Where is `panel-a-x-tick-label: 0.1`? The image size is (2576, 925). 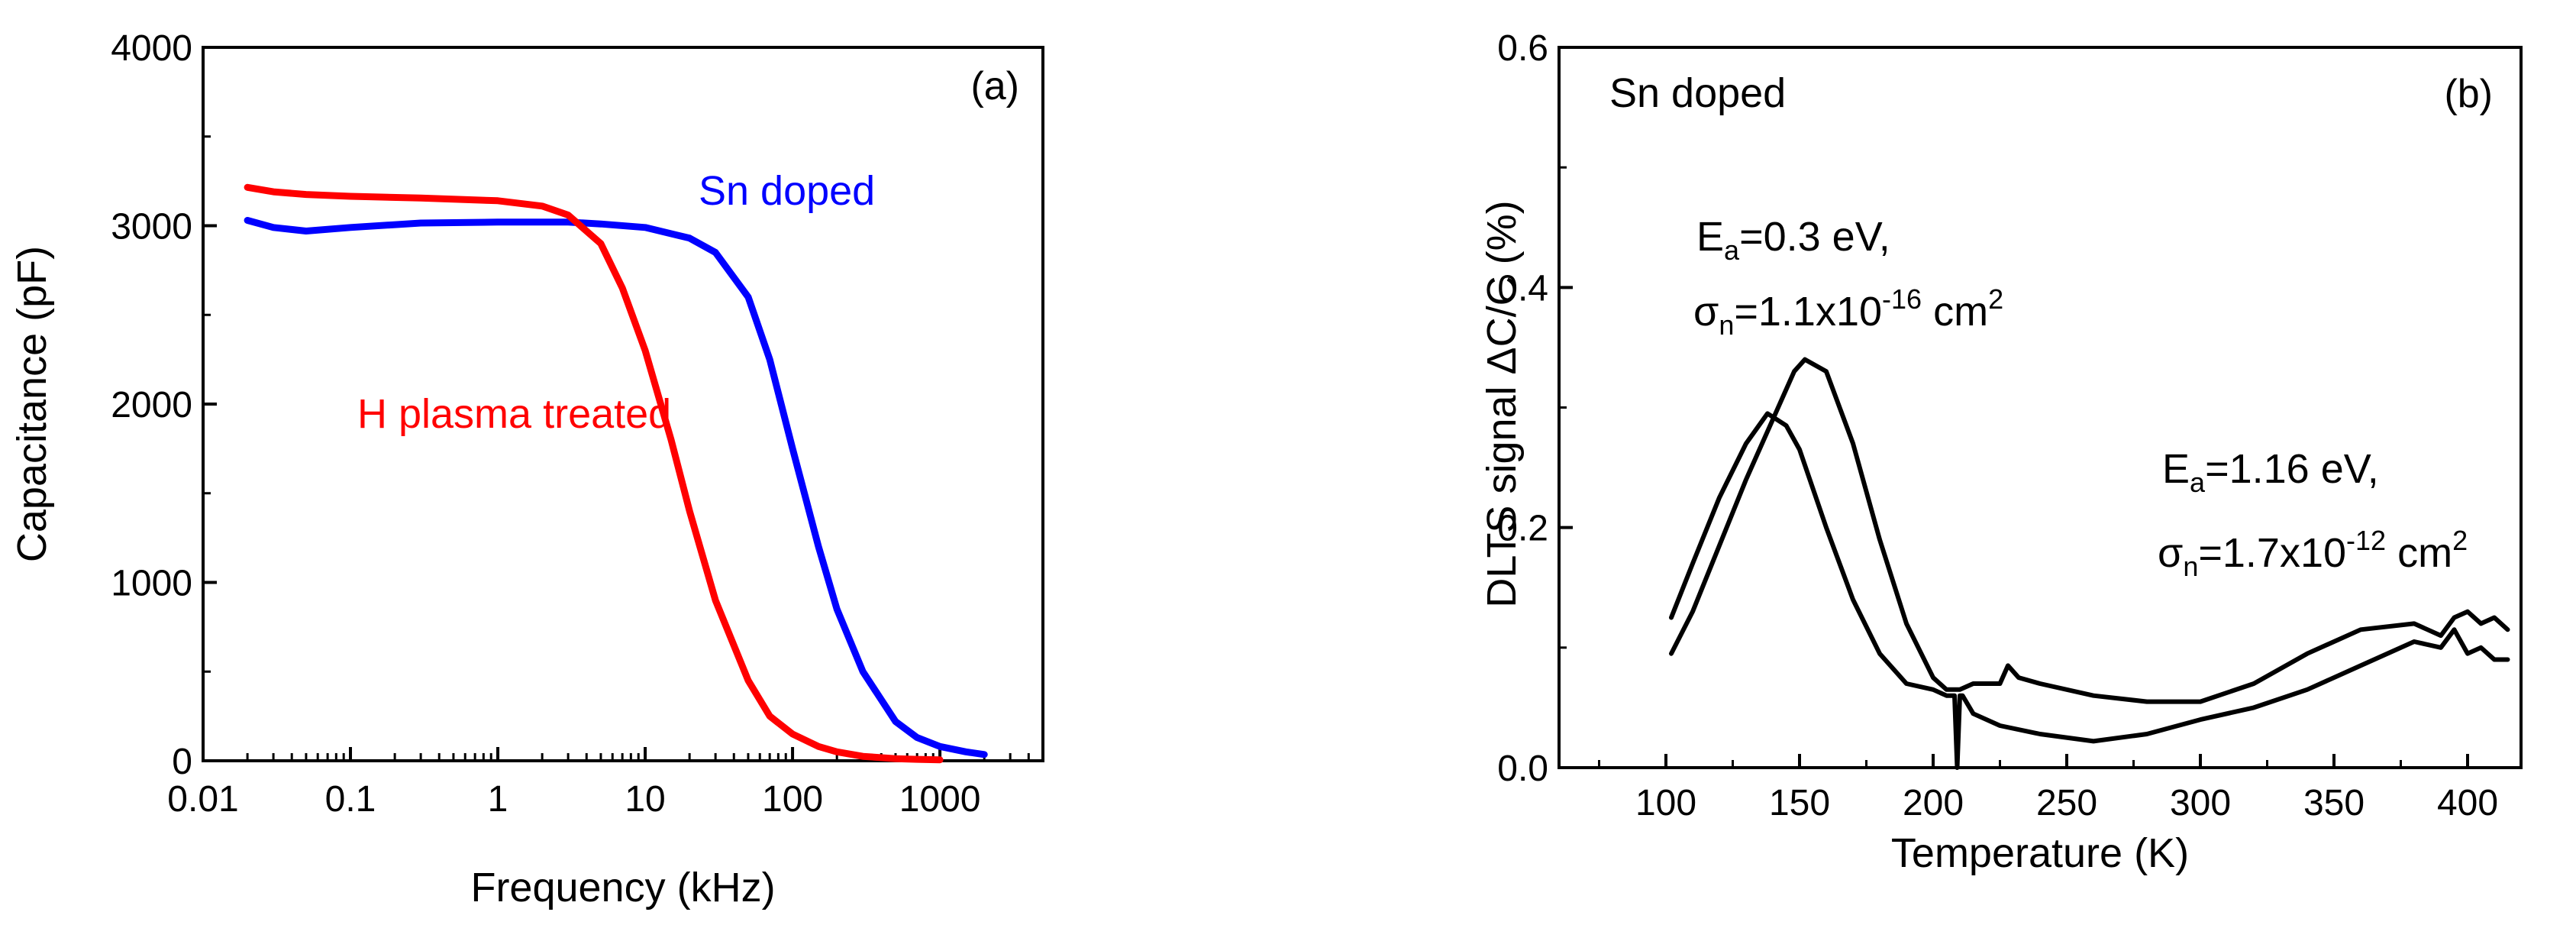
panel-a-x-tick-label: 0.1 is located at coordinates (350, 799).